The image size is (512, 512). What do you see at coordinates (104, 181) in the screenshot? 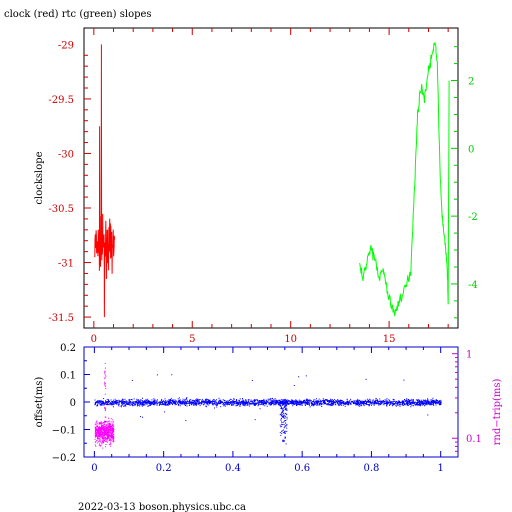
I see `clock-series-line` at bounding box center [104, 181].